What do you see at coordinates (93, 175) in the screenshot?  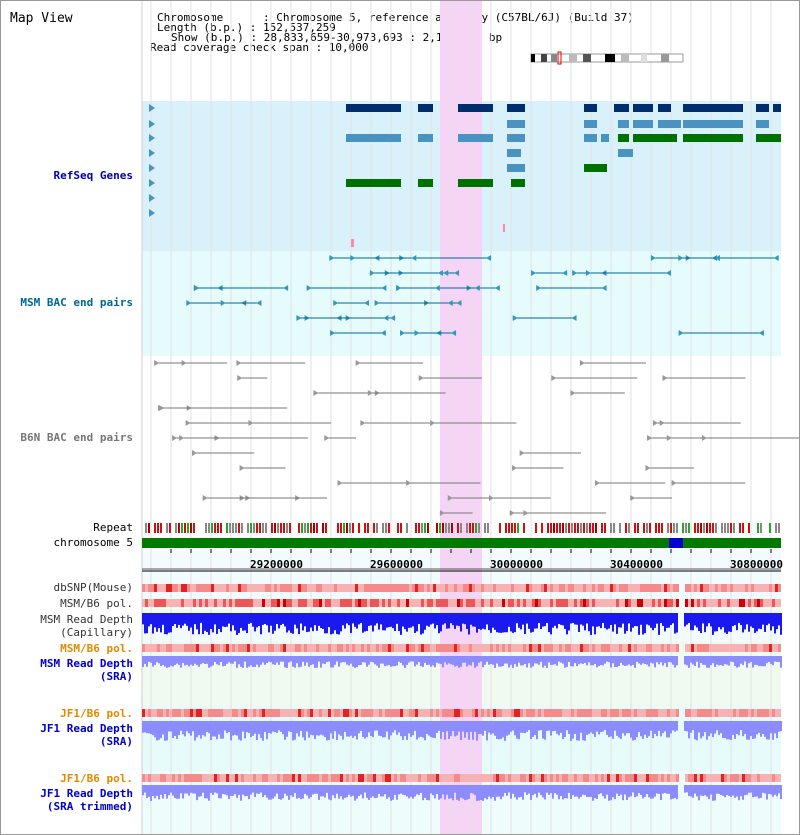 I see `refseq-genes-label: RefSeq Genes` at bounding box center [93, 175].